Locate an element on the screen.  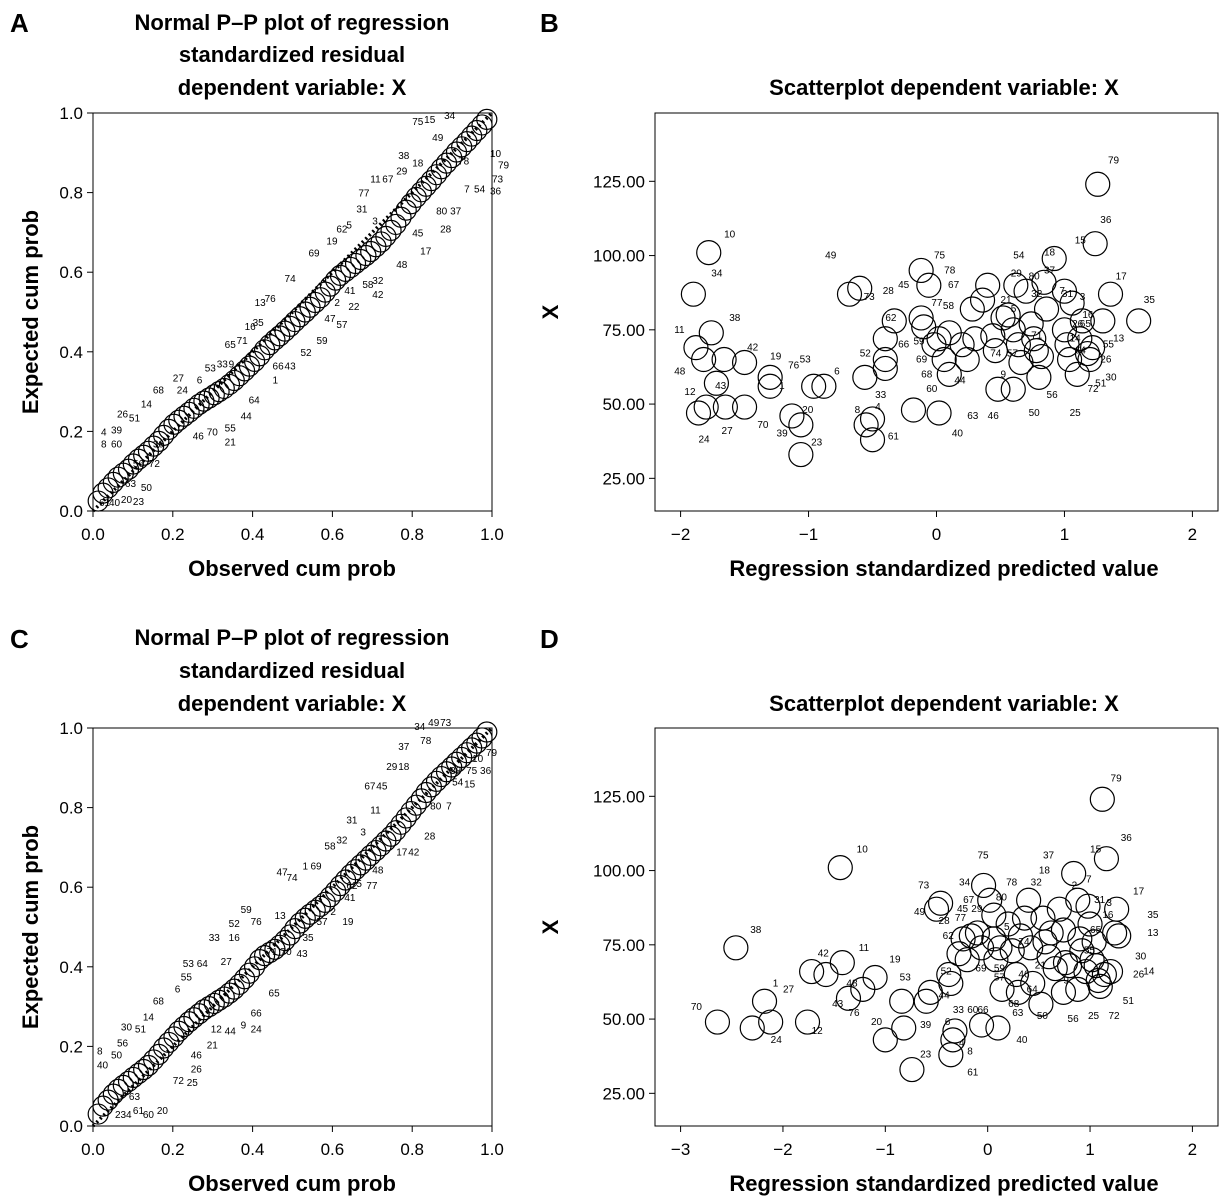
y-tick-label: 25.00 is located at coordinates (623, 1093).